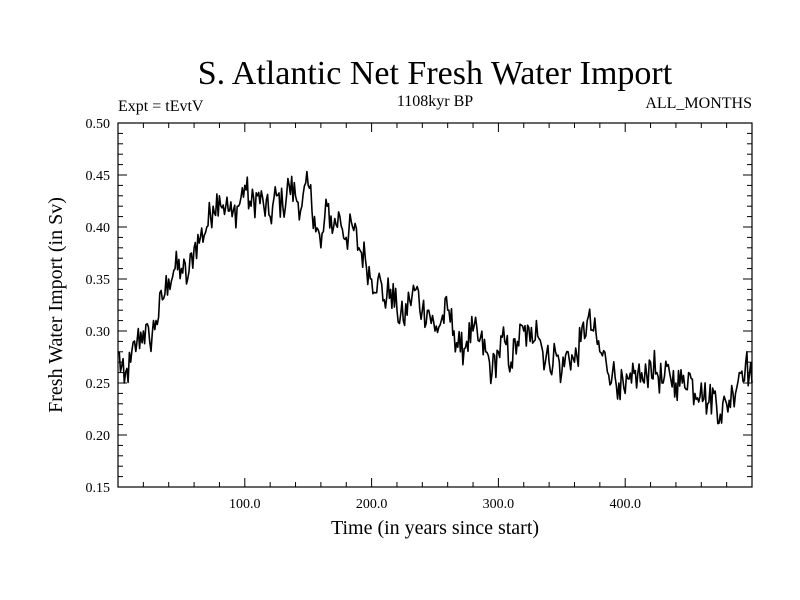  What do you see at coordinates (435, 504) in the screenshot?
I see `x-axis-tick-labels: 100.0 200.0 300.0 400.0` at bounding box center [435, 504].